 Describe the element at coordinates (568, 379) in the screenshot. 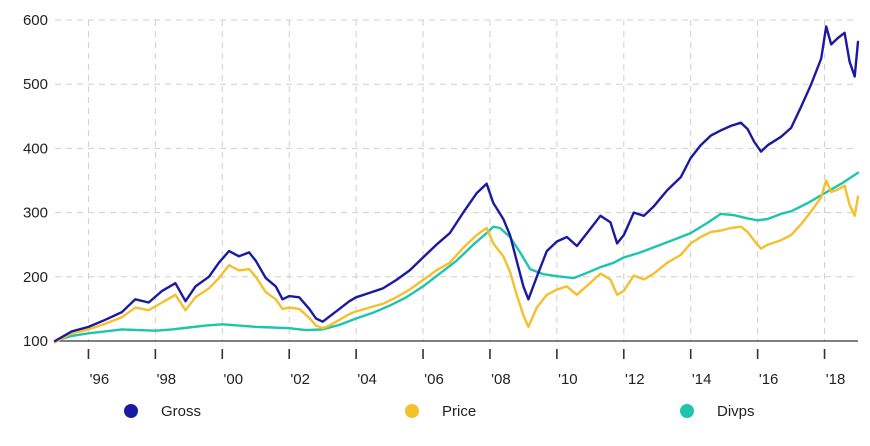

I see `x-tick-label: '10` at that location.